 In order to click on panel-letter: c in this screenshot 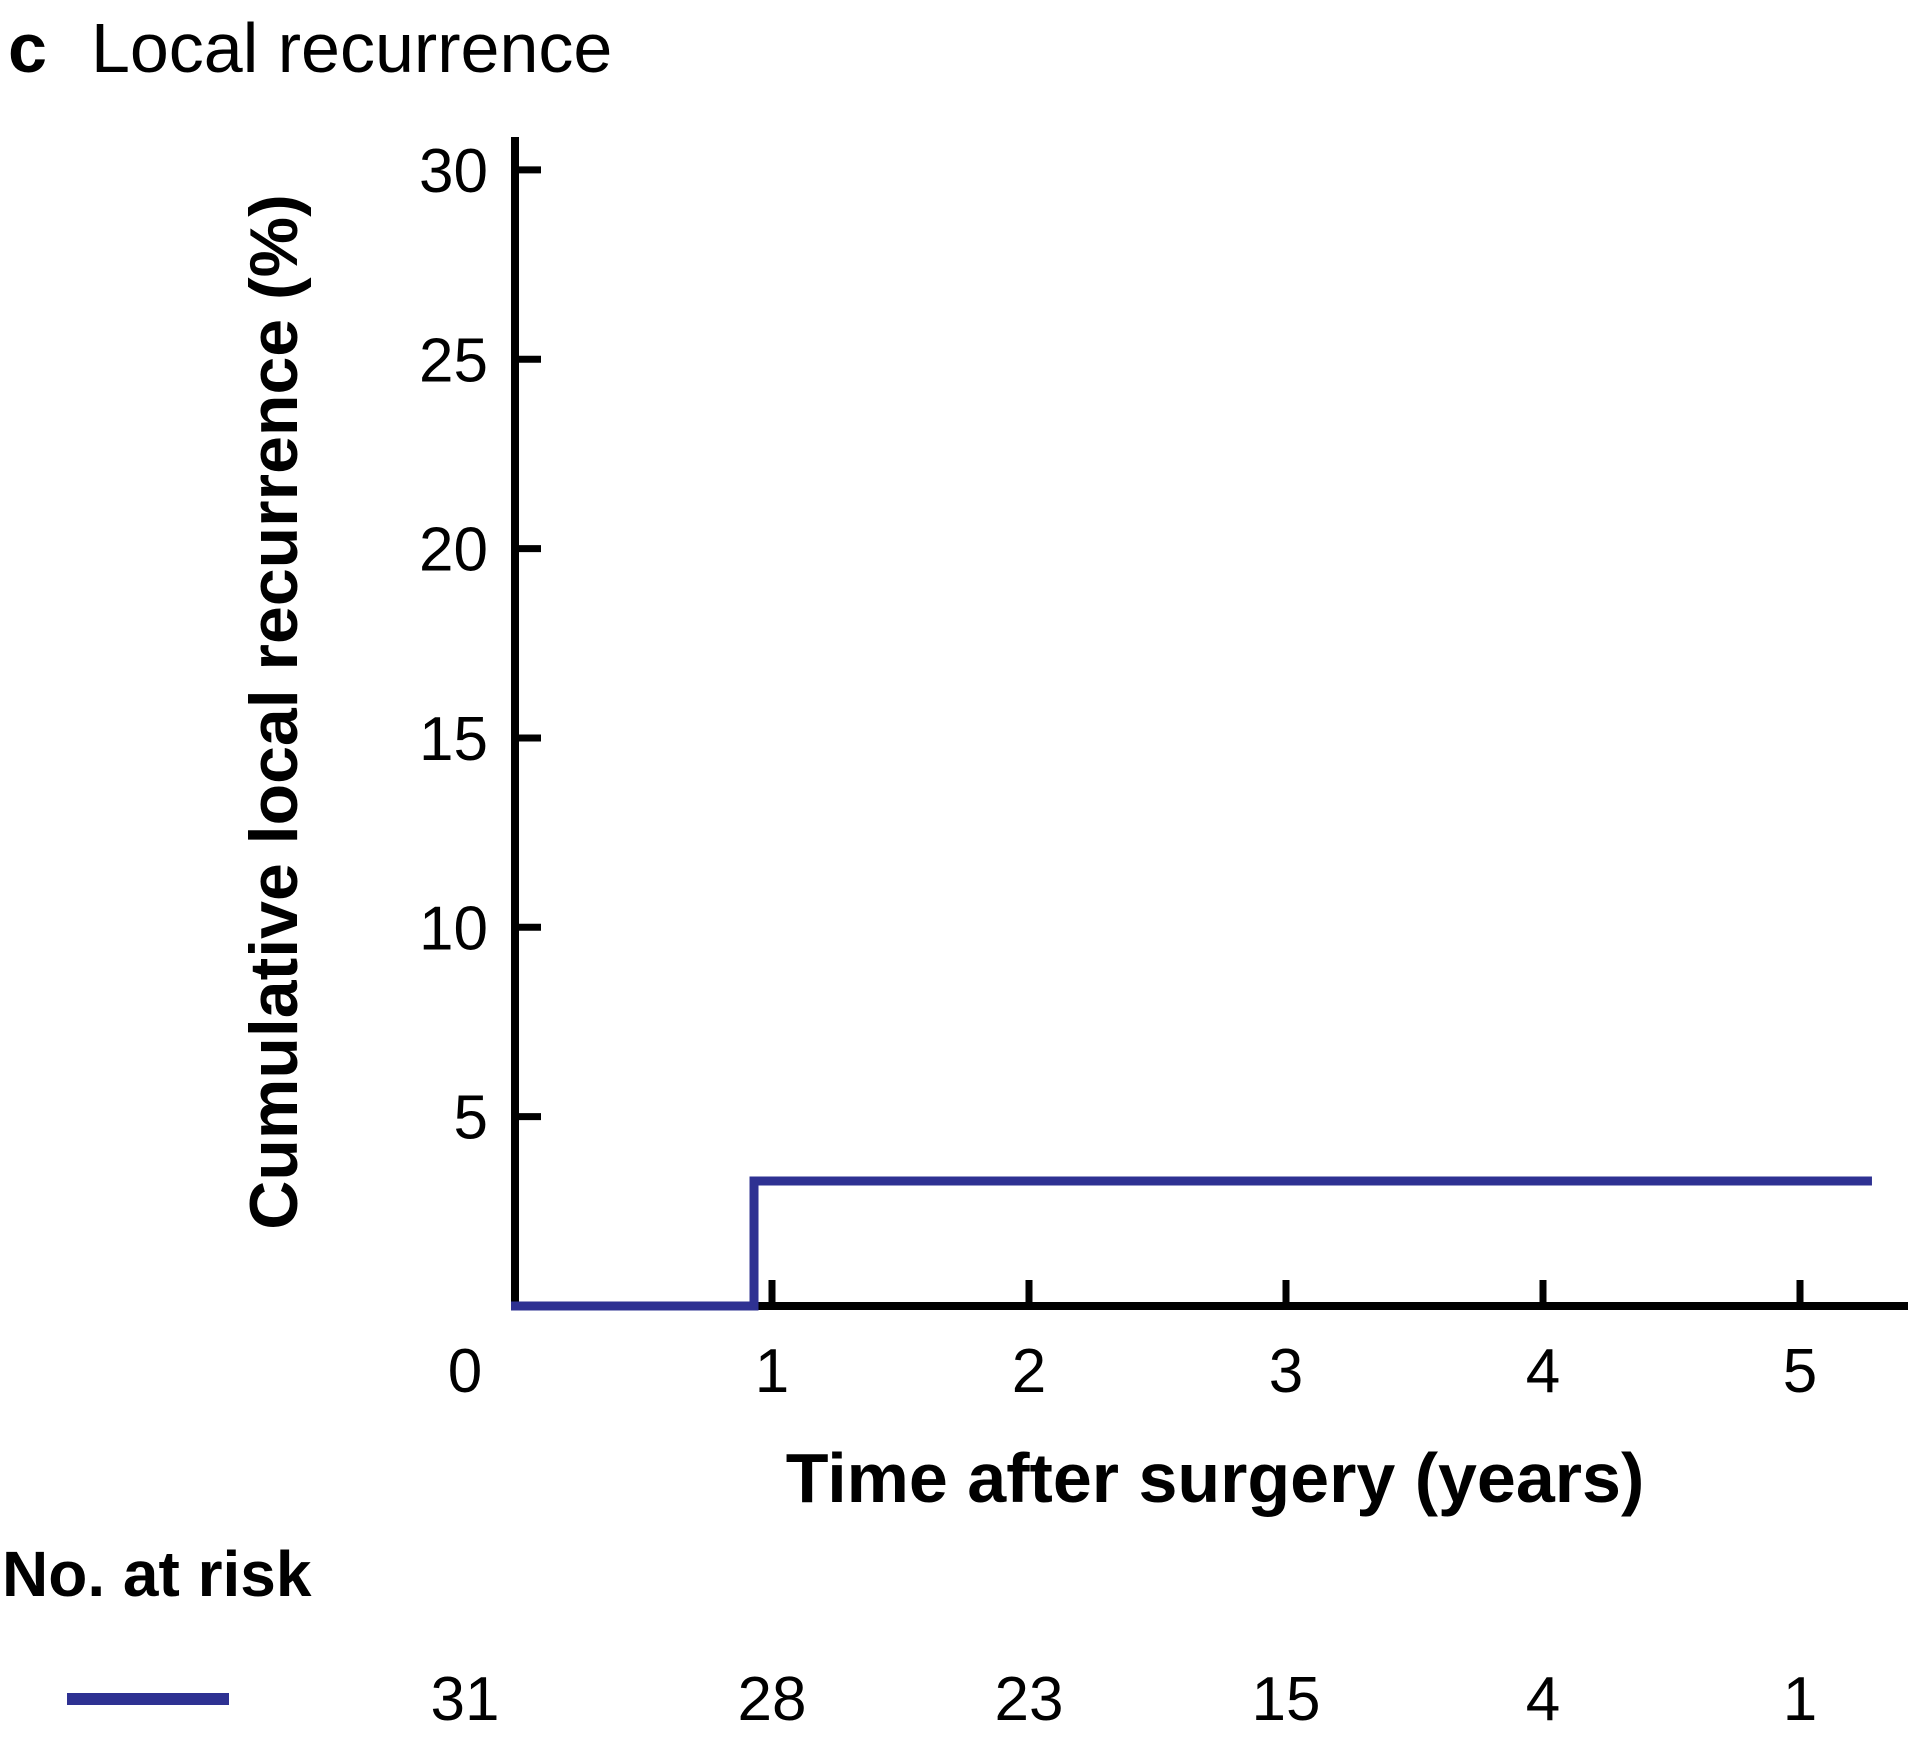, I will do `click(27, 48)`.